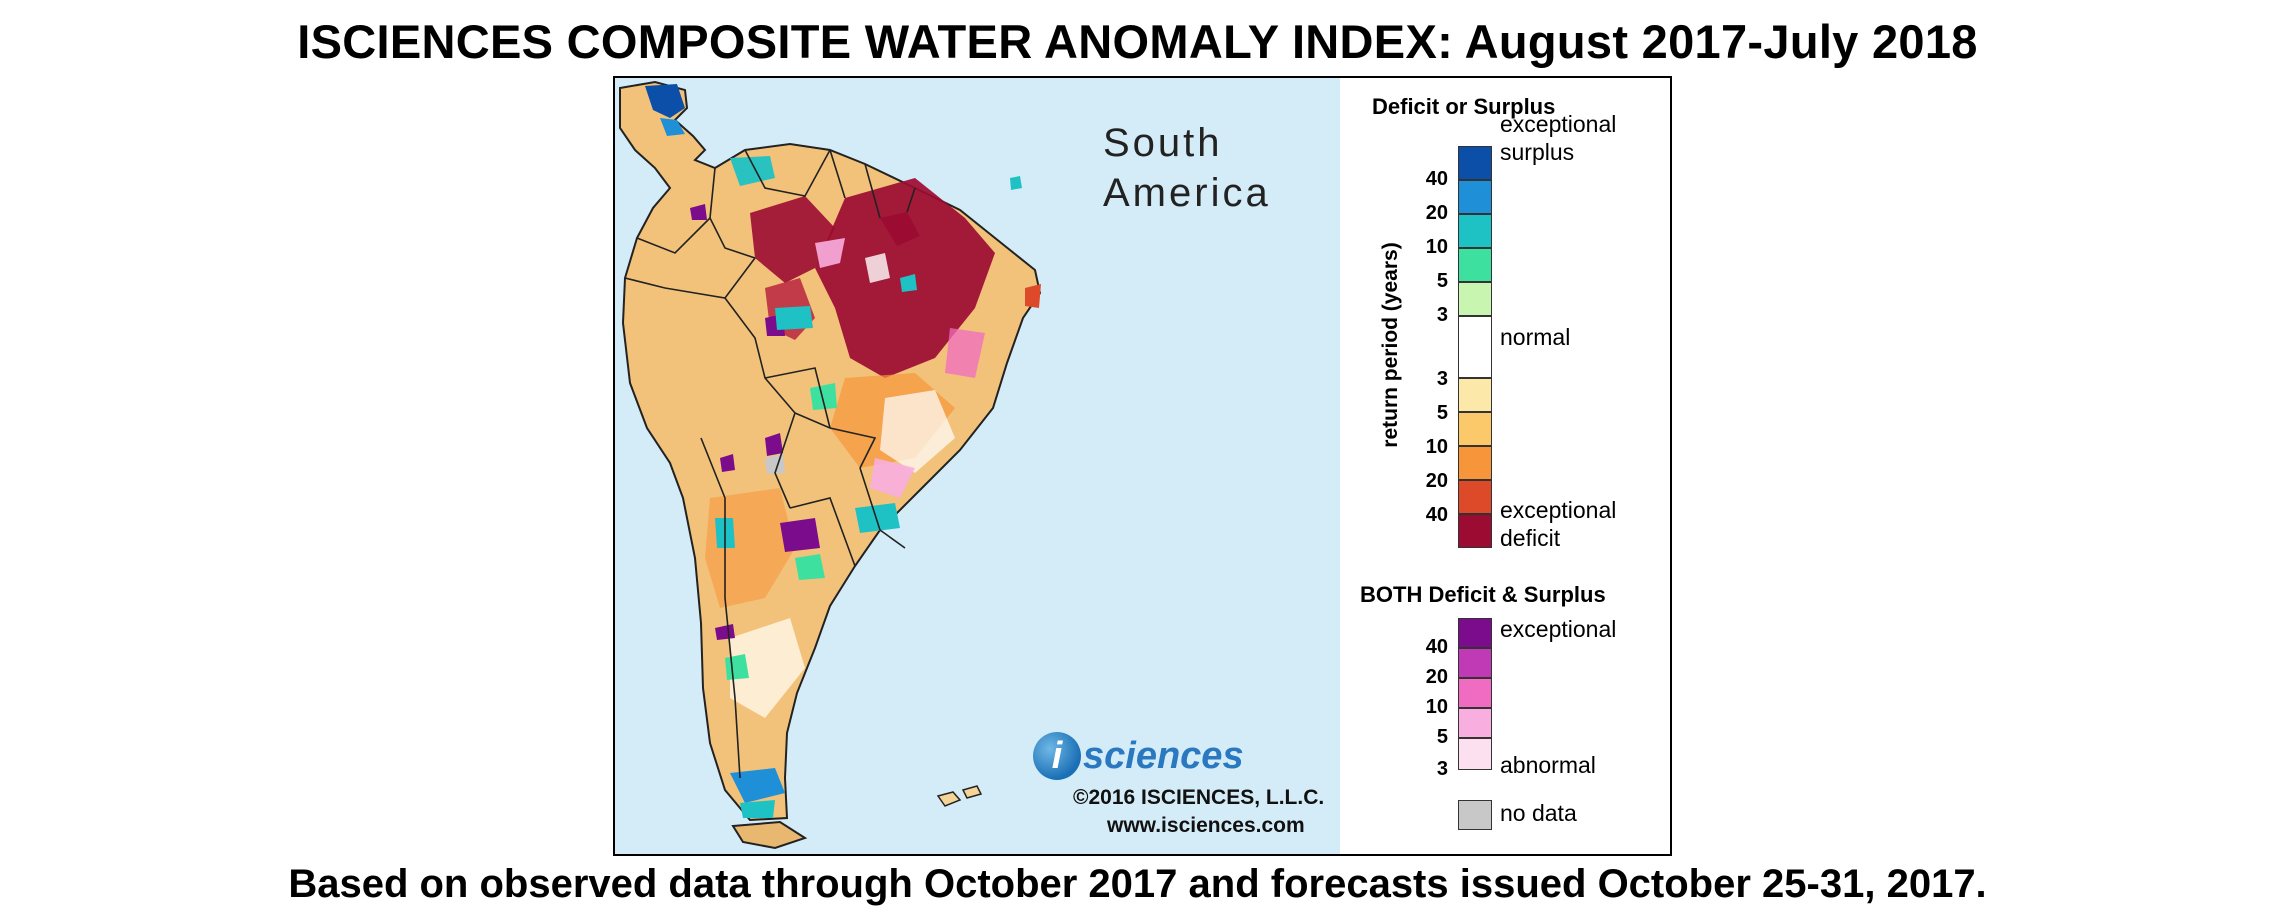 The height and width of the screenshot is (919, 2275). What do you see at coordinates (1436, 447) in the screenshot?
I see `tick-deficit-10: 10` at bounding box center [1436, 447].